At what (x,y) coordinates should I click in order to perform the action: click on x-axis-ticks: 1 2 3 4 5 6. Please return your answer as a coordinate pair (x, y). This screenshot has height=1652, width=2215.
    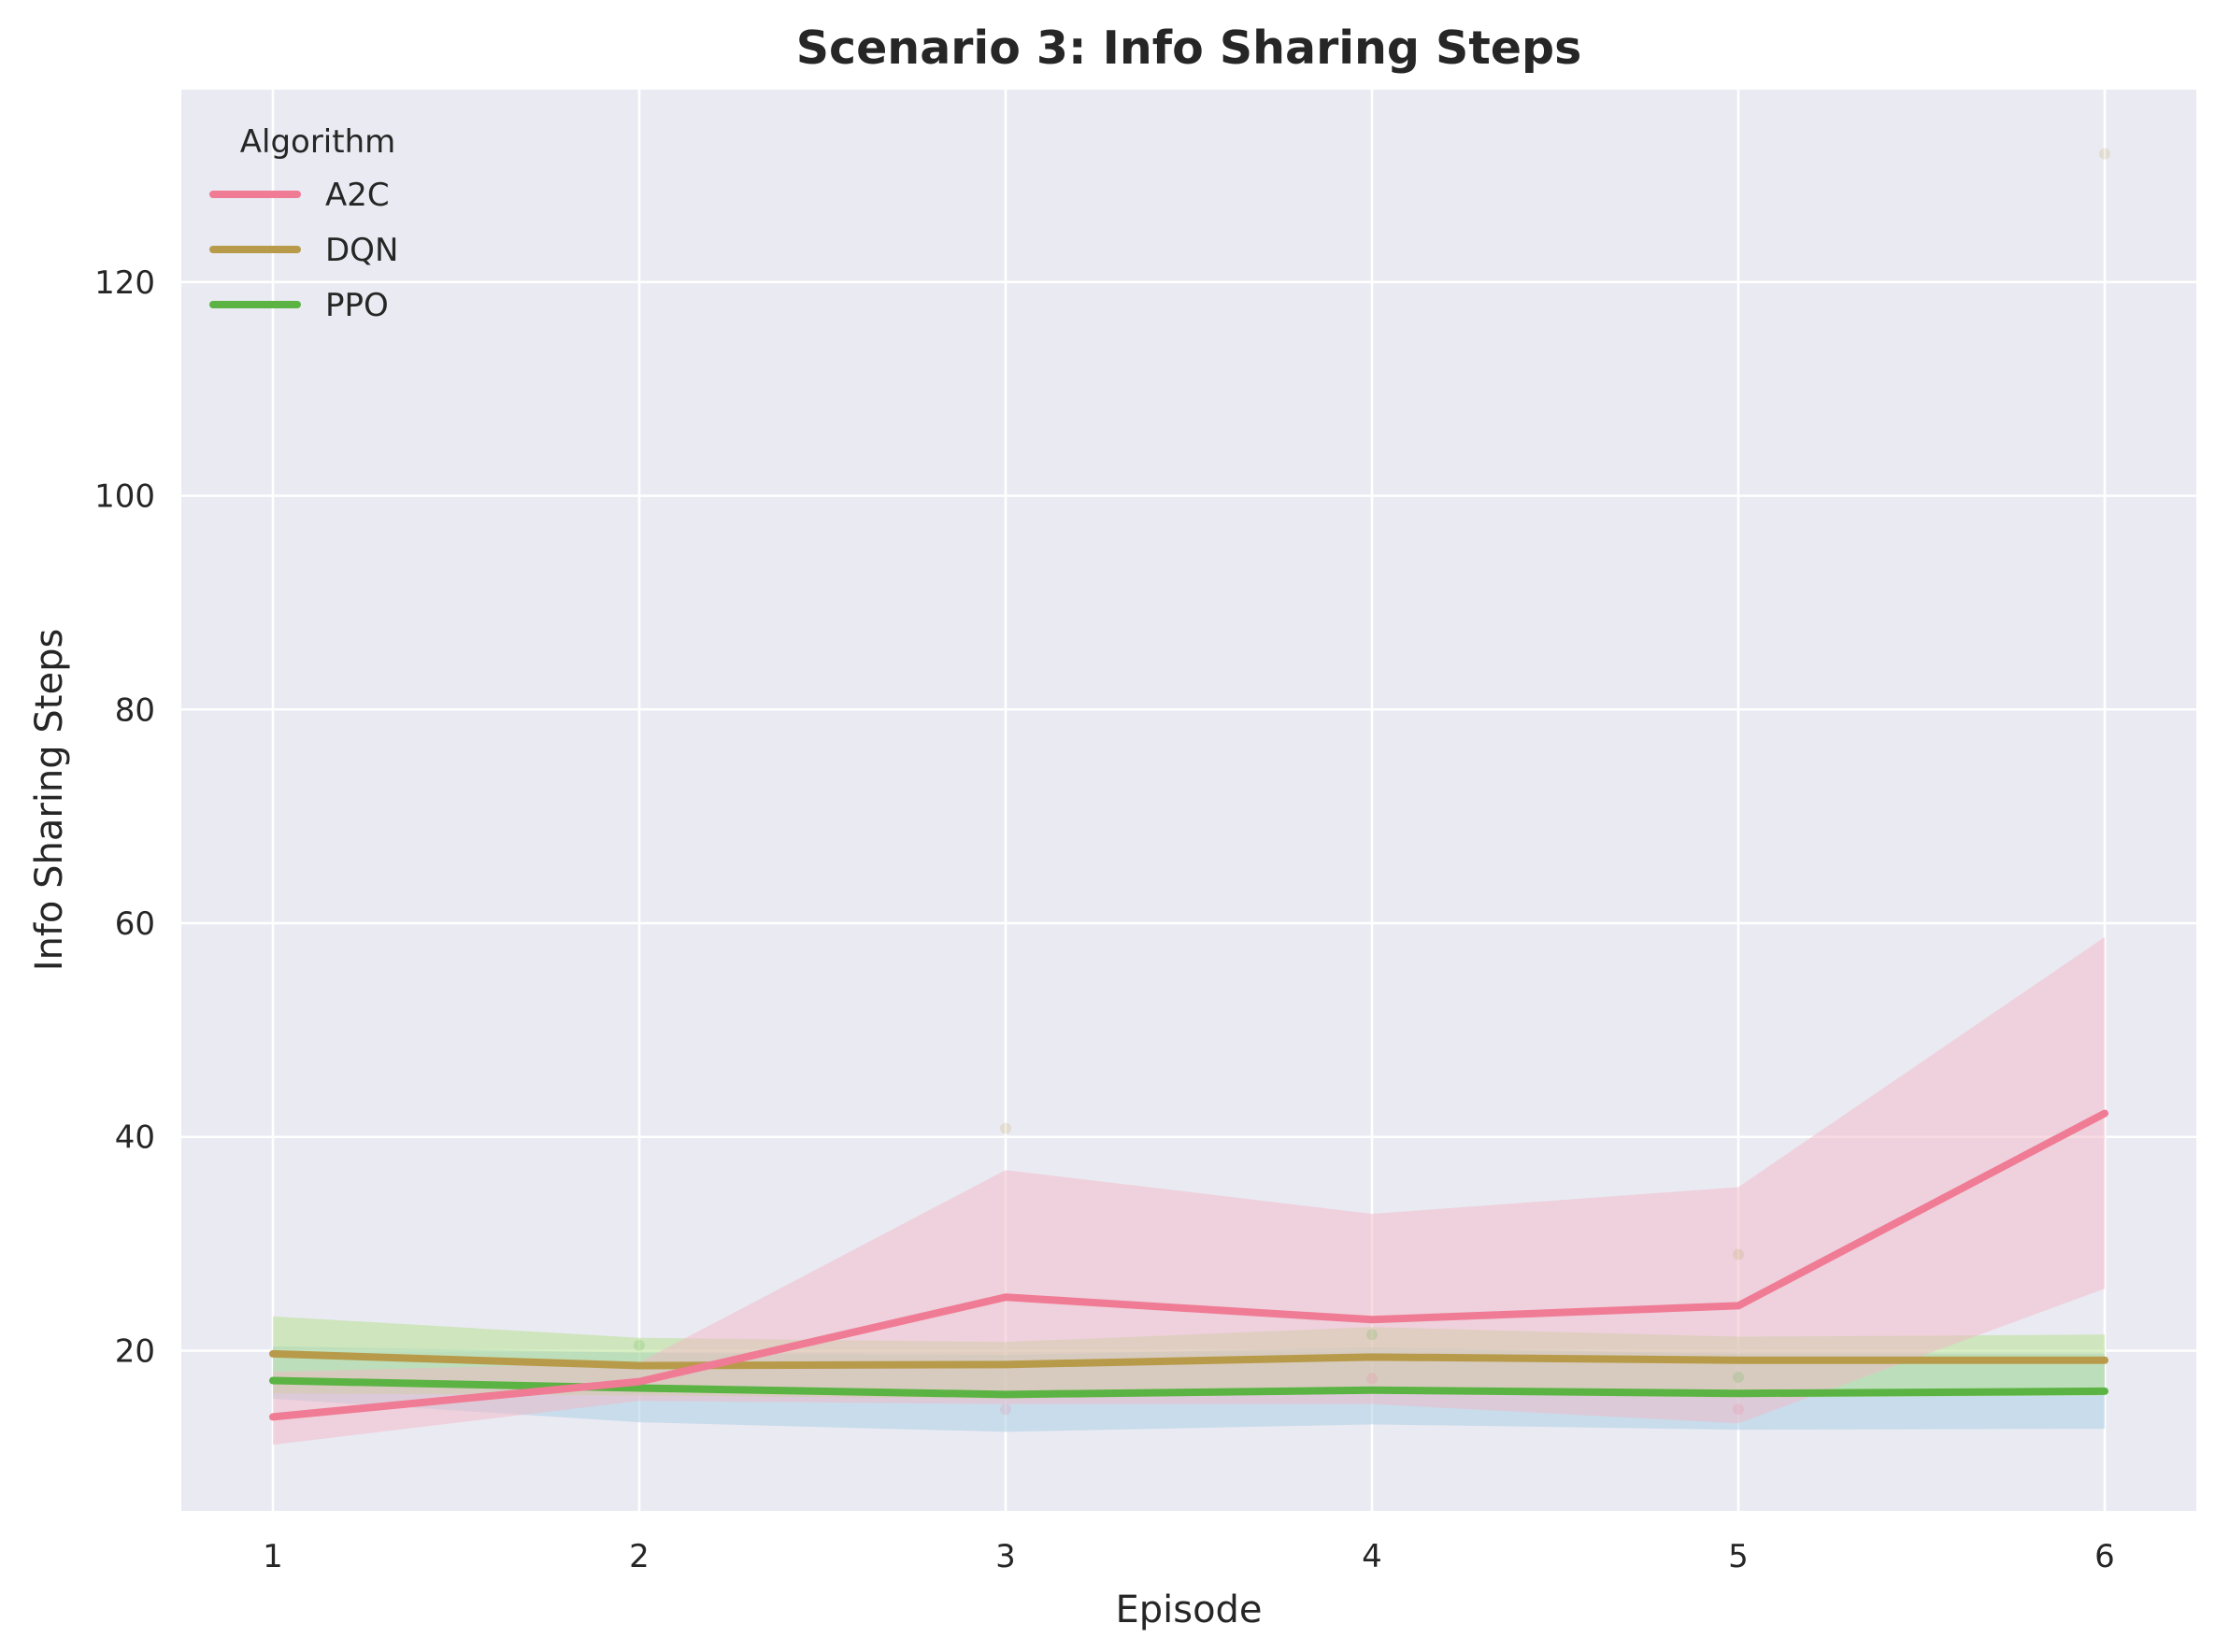
    Looking at the image, I should click on (1189, 1556).